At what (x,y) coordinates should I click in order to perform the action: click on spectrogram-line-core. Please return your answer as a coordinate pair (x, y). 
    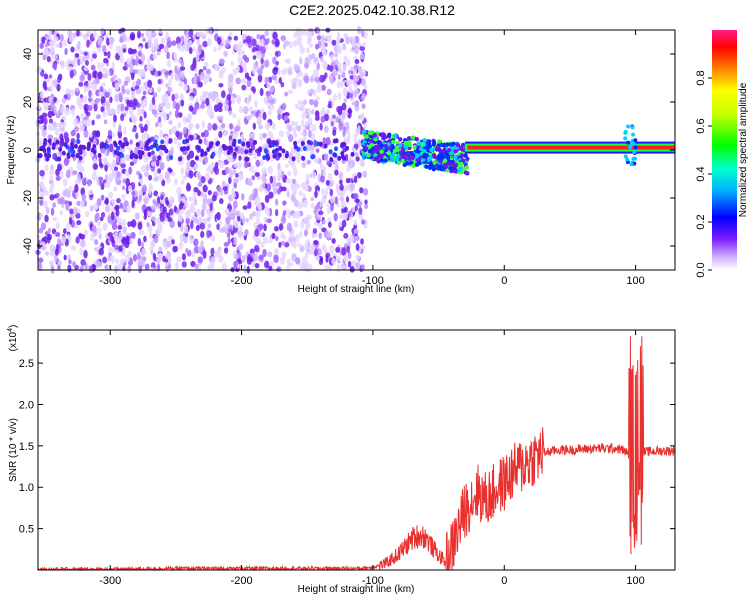
    Looking at the image, I should click on (571, 147).